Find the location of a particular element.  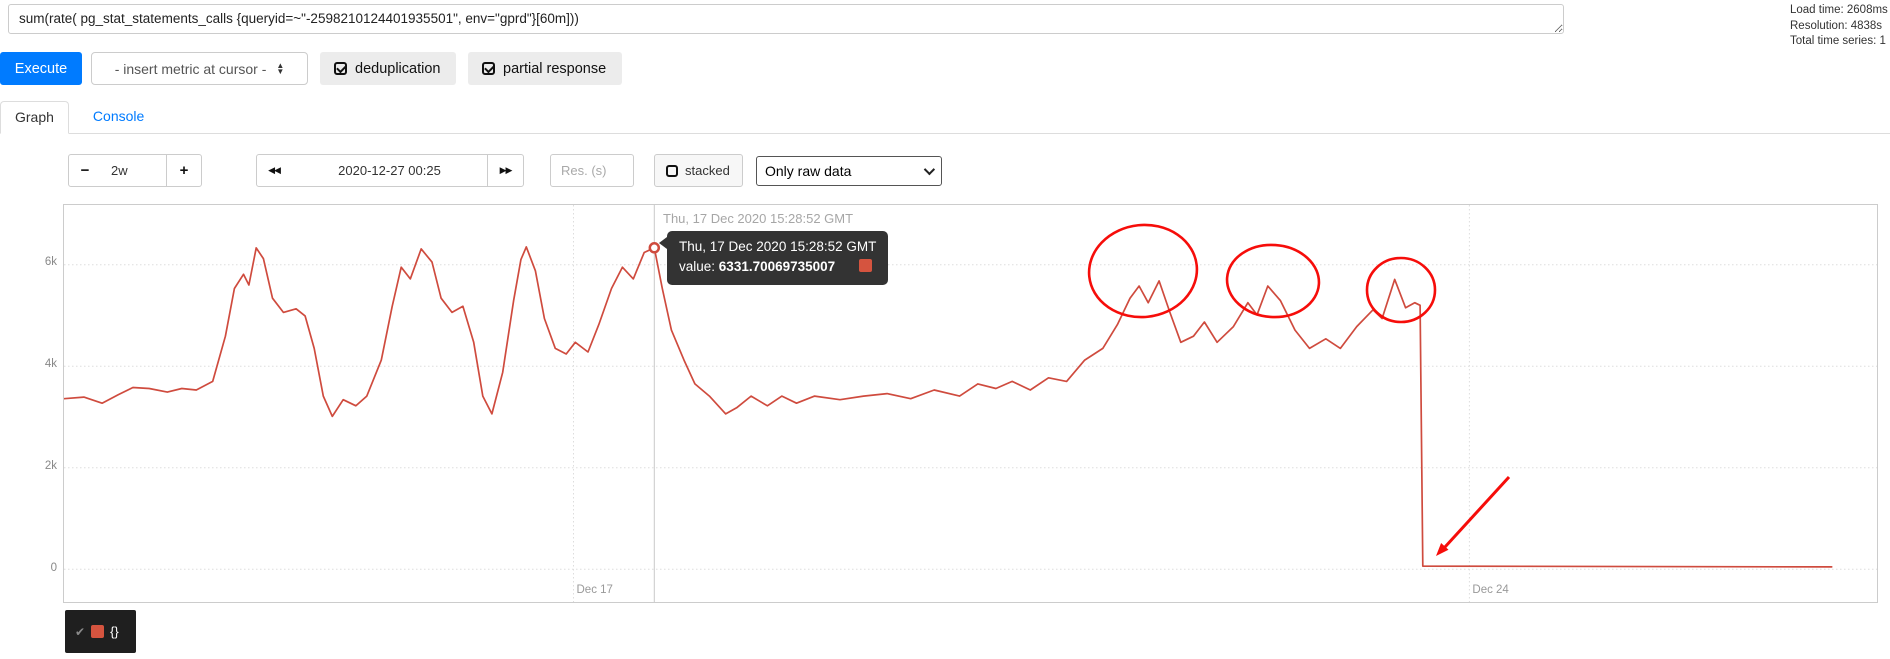

total-time-series: Total time series: 1 is located at coordinates (1838, 41).